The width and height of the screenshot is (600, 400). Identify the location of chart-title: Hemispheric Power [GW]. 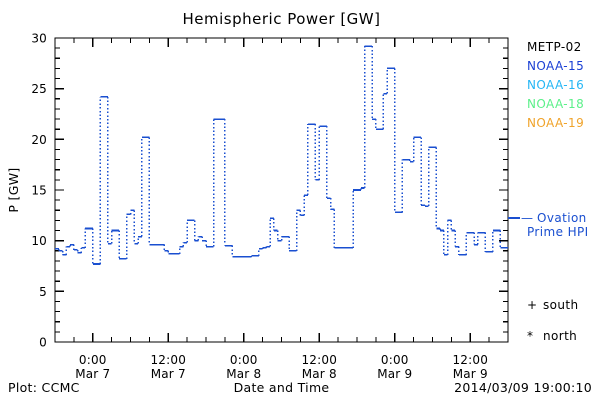
(282, 19).